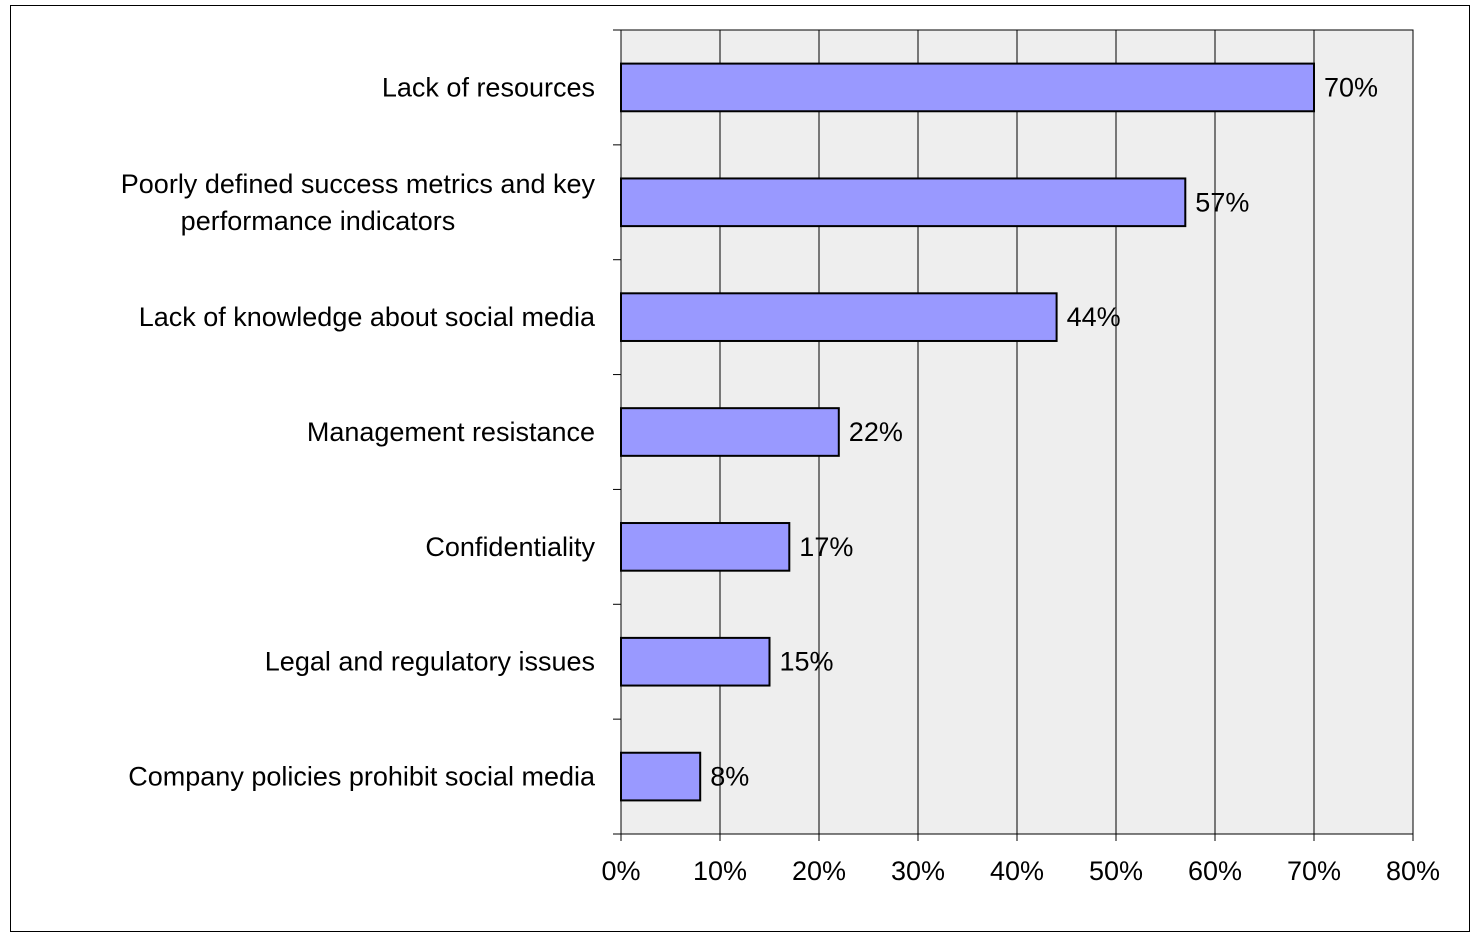  I want to click on category-label: Poorly defined success metrics and key, so click(358, 184).